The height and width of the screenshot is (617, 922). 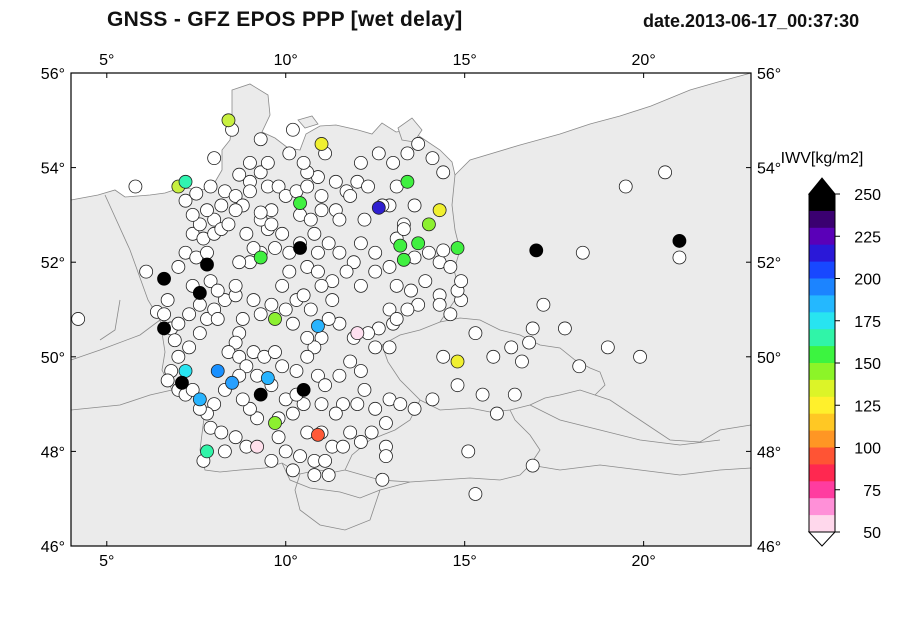 What do you see at coordinates (286, 561) in the screenshot?
I see `lon-label-bottom: 10°` at bounding box center [286, 561].